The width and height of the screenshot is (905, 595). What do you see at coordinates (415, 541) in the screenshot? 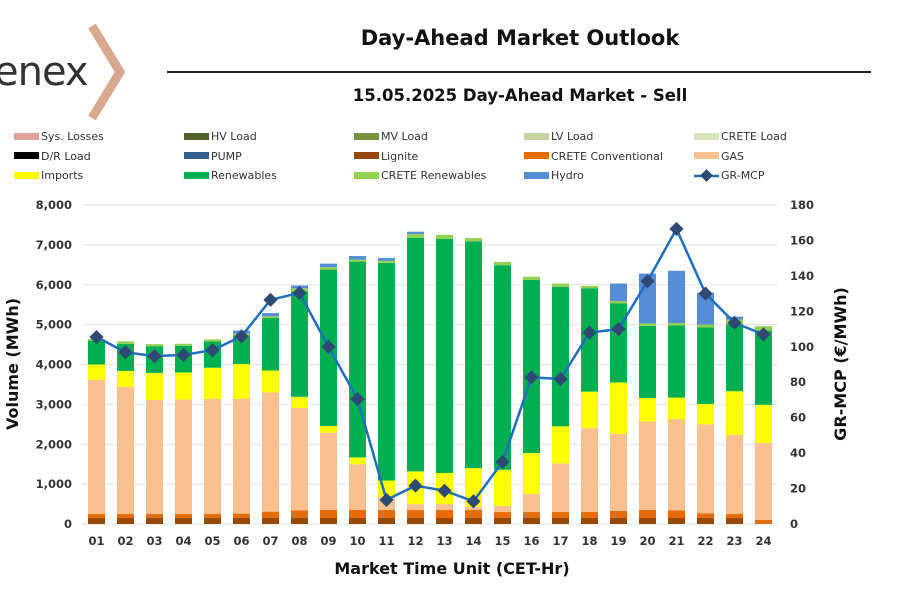
I see `x-tick-label: 12` at bounding box center [415, 541].